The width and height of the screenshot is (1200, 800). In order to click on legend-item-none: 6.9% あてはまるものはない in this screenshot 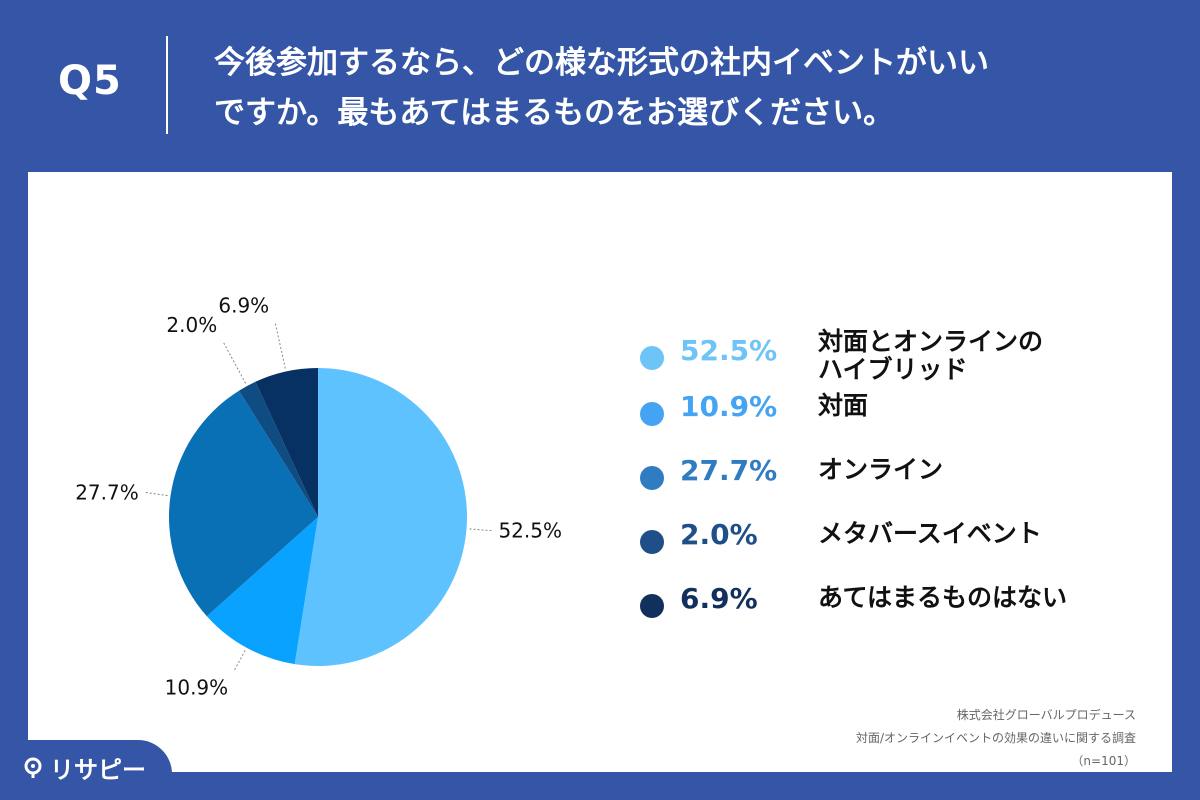, I will do `click(900, 619)`.